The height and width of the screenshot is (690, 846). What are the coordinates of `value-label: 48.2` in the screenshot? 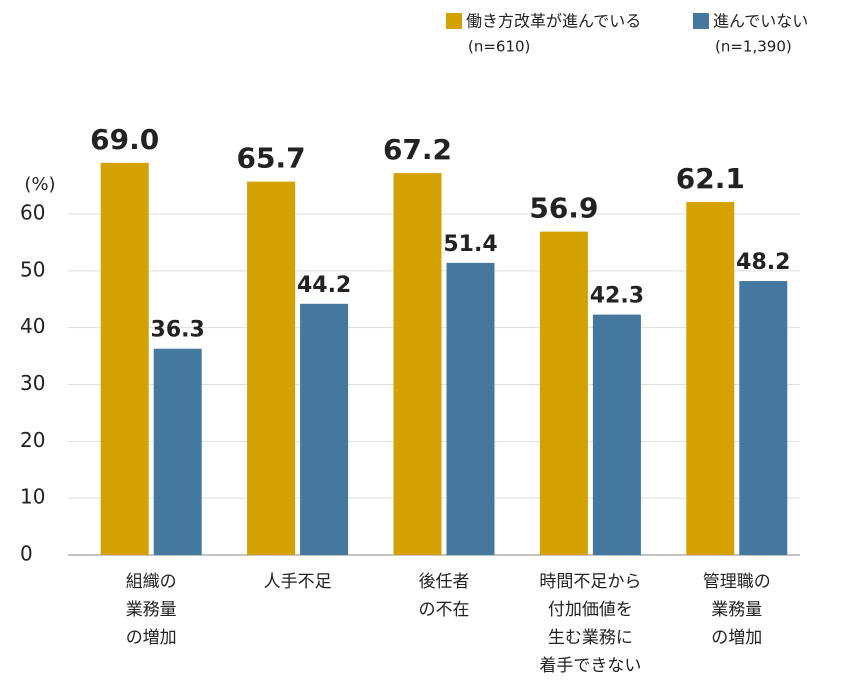 It's located at (763, 262).